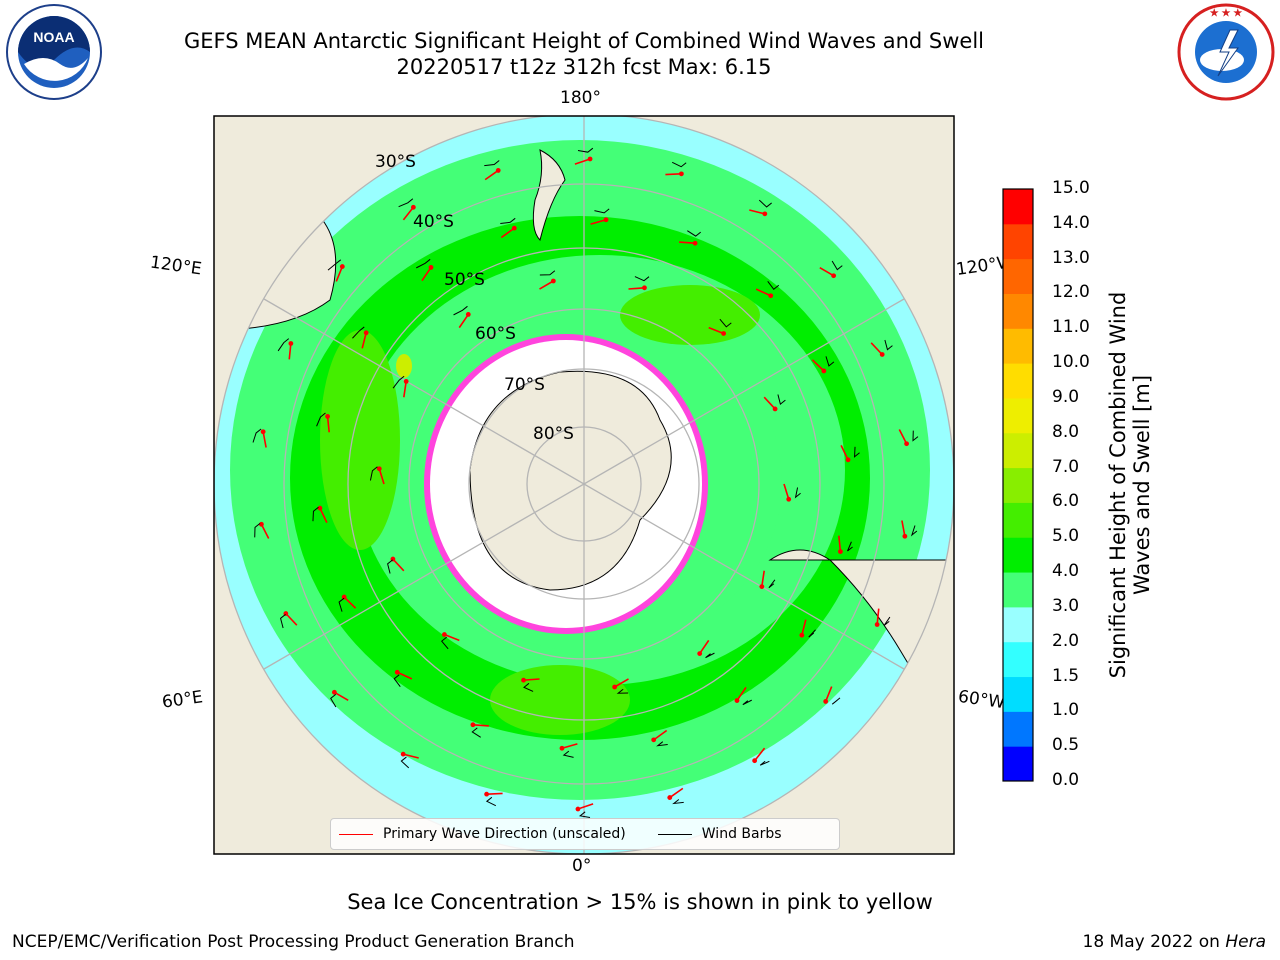 This screenshot has width=1280, height=960. What do you see at coordinates (1066, 536) in the screenshot?
I see `colorbar-tick-label: 5.0` at bounding box center [1066, 536].